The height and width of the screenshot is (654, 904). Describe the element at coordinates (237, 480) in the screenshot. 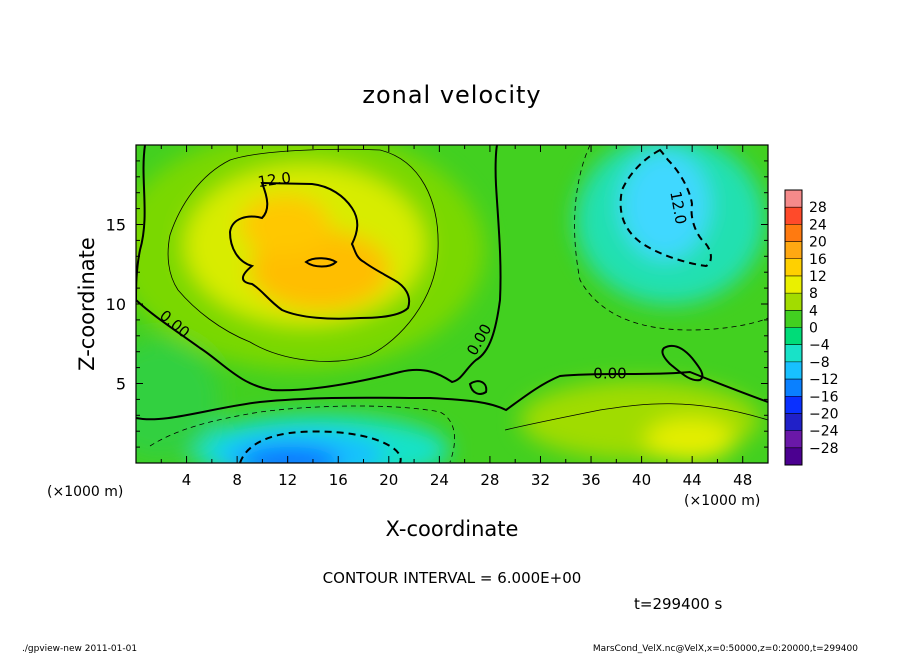

I see `x-tick-label: 8` at that location.